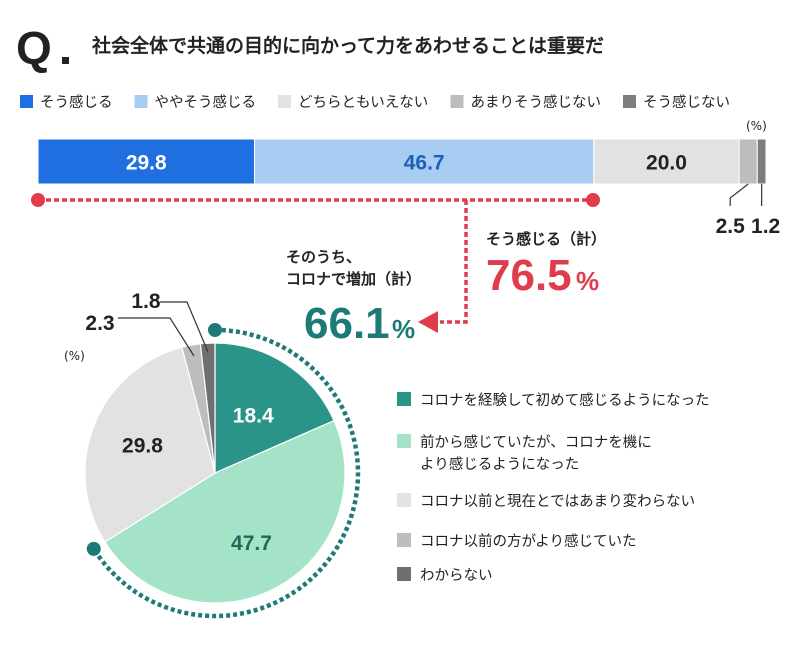  Describe the element at coordinates (587, 281) in the screenshot. I see `total-unit: %` at that location.